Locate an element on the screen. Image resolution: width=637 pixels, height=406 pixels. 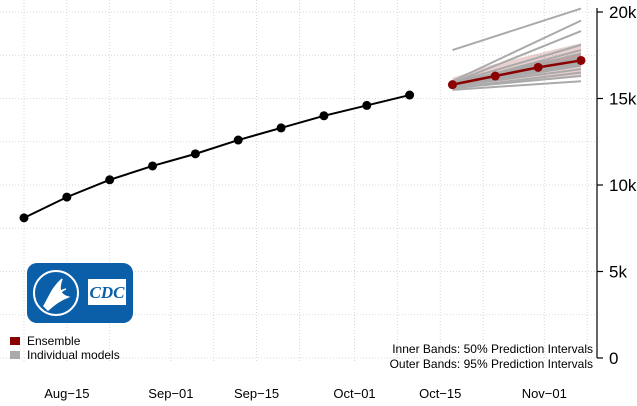
y-tick-label: 5k is located at coordinates (618, 272).